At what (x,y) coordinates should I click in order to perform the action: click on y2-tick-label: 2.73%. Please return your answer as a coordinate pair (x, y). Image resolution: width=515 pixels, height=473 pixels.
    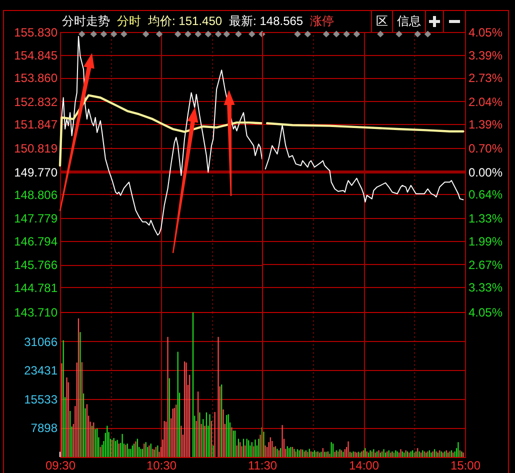
    Looking at the image, I should click on (485, 78).